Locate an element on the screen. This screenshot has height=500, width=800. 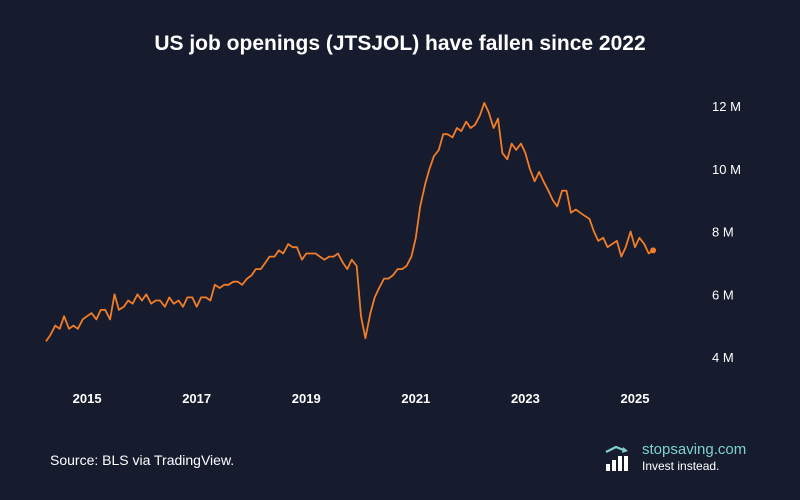
brand-tagline: Invest instead. is located at coordinates (681, 466).